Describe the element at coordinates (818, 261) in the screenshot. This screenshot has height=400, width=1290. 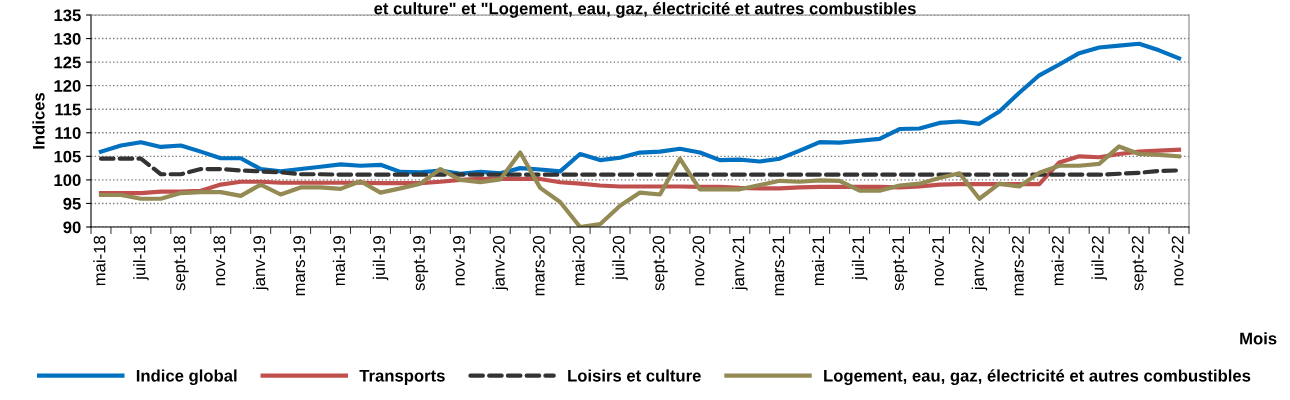
I see `x-tick-label: mai-21` at that location.